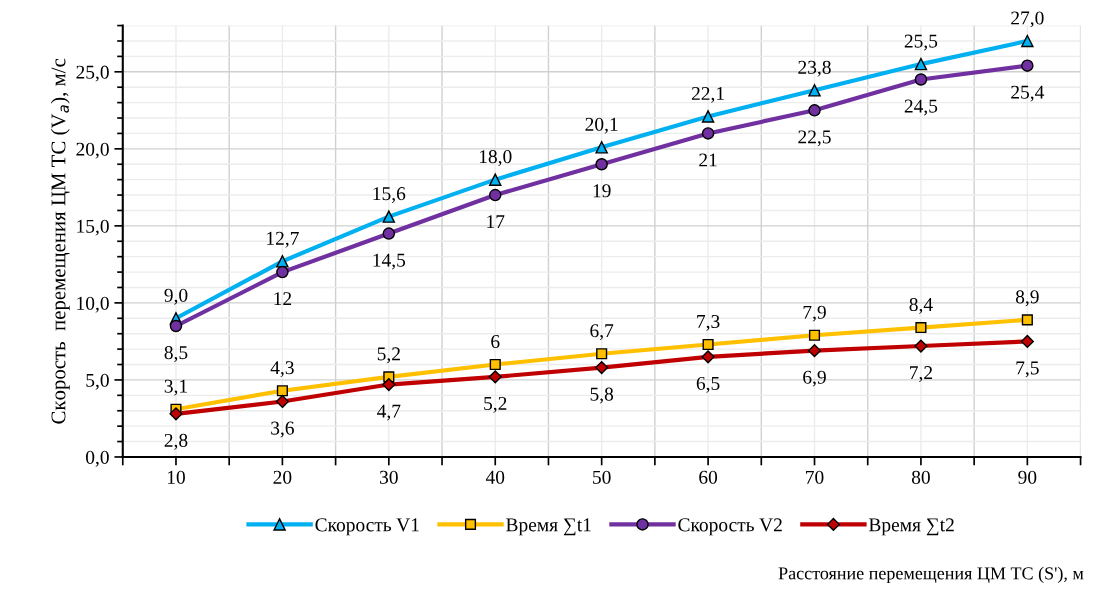 The height and width of the screenshot is (595, 1106). What do you see at coordinates (282, 429) in the screenshot?
I see `data-label: 3,6` at bounding box center [282, 429].